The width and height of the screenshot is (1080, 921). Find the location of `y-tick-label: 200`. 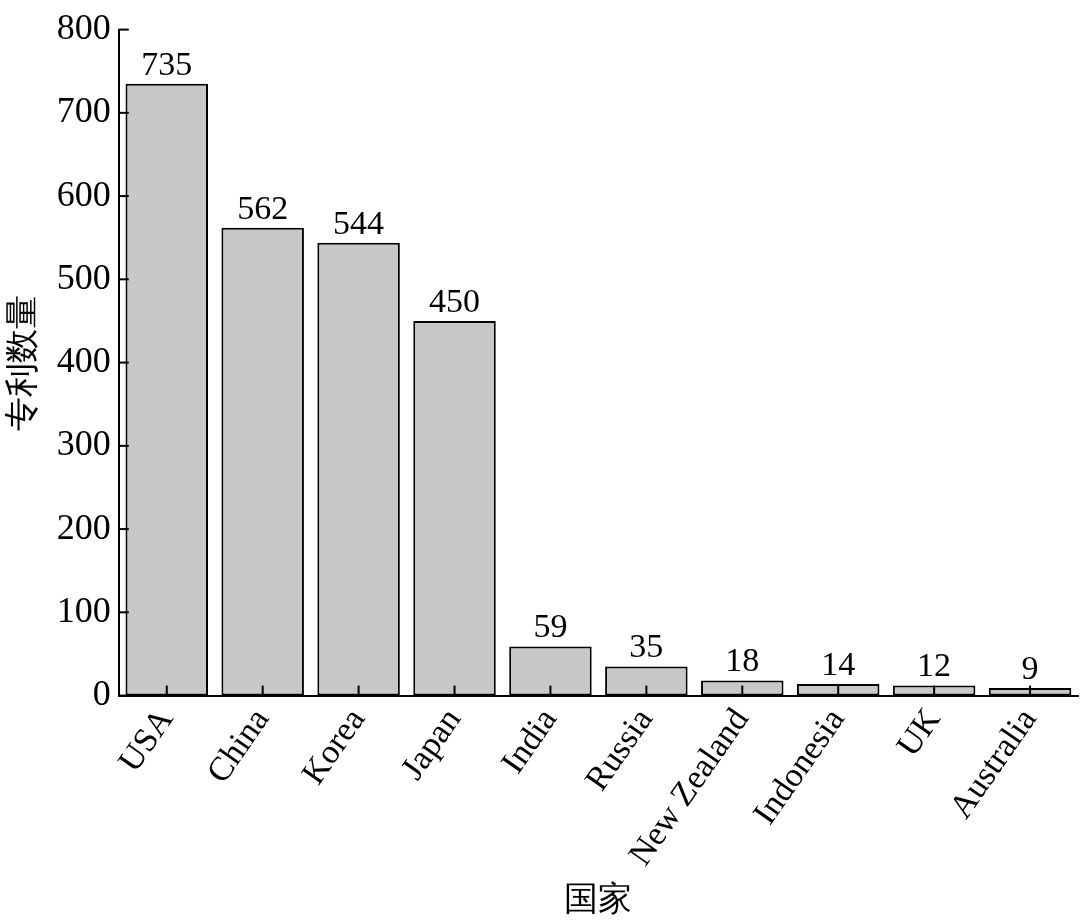

y-tick-label: 200 is located at coordinates (83, 526).